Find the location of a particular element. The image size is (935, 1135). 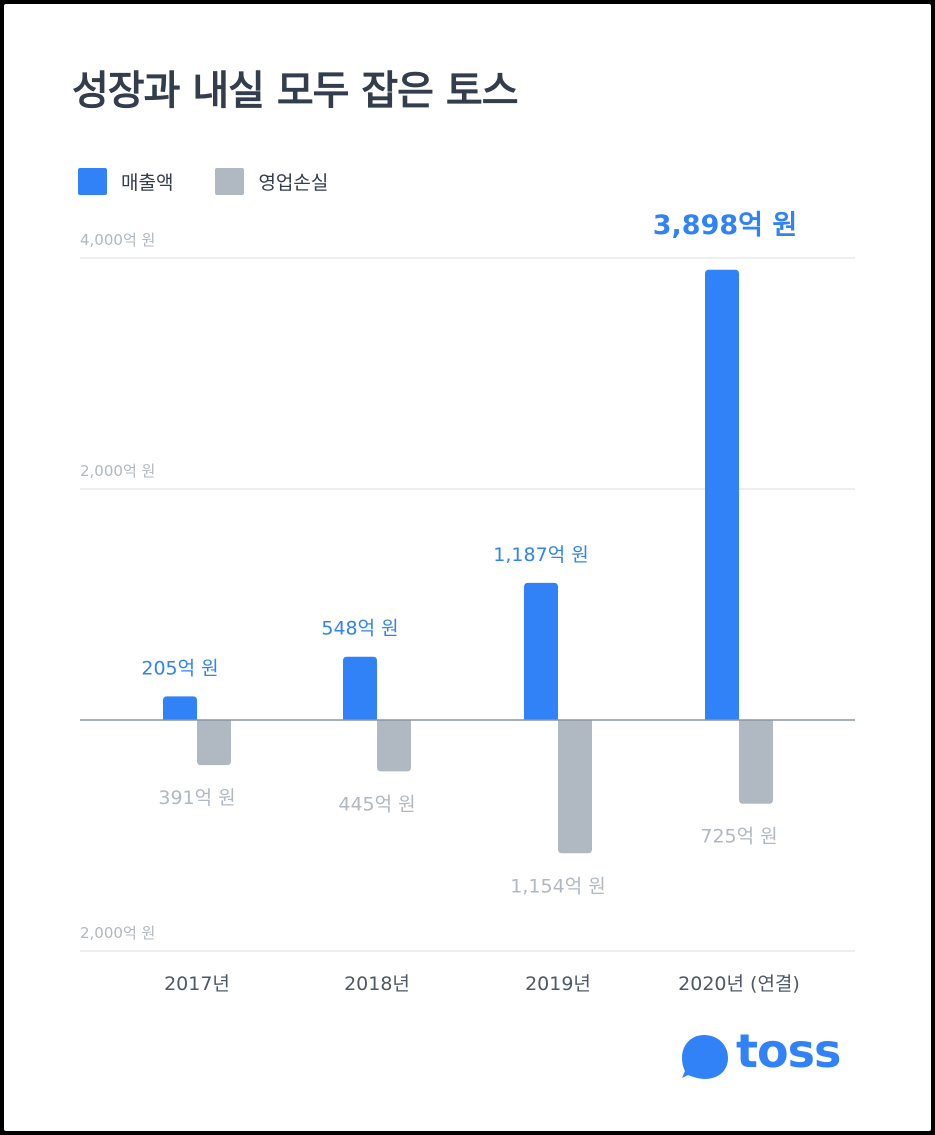

toss-logo-text: toss is located at coordinates (788, 1051).